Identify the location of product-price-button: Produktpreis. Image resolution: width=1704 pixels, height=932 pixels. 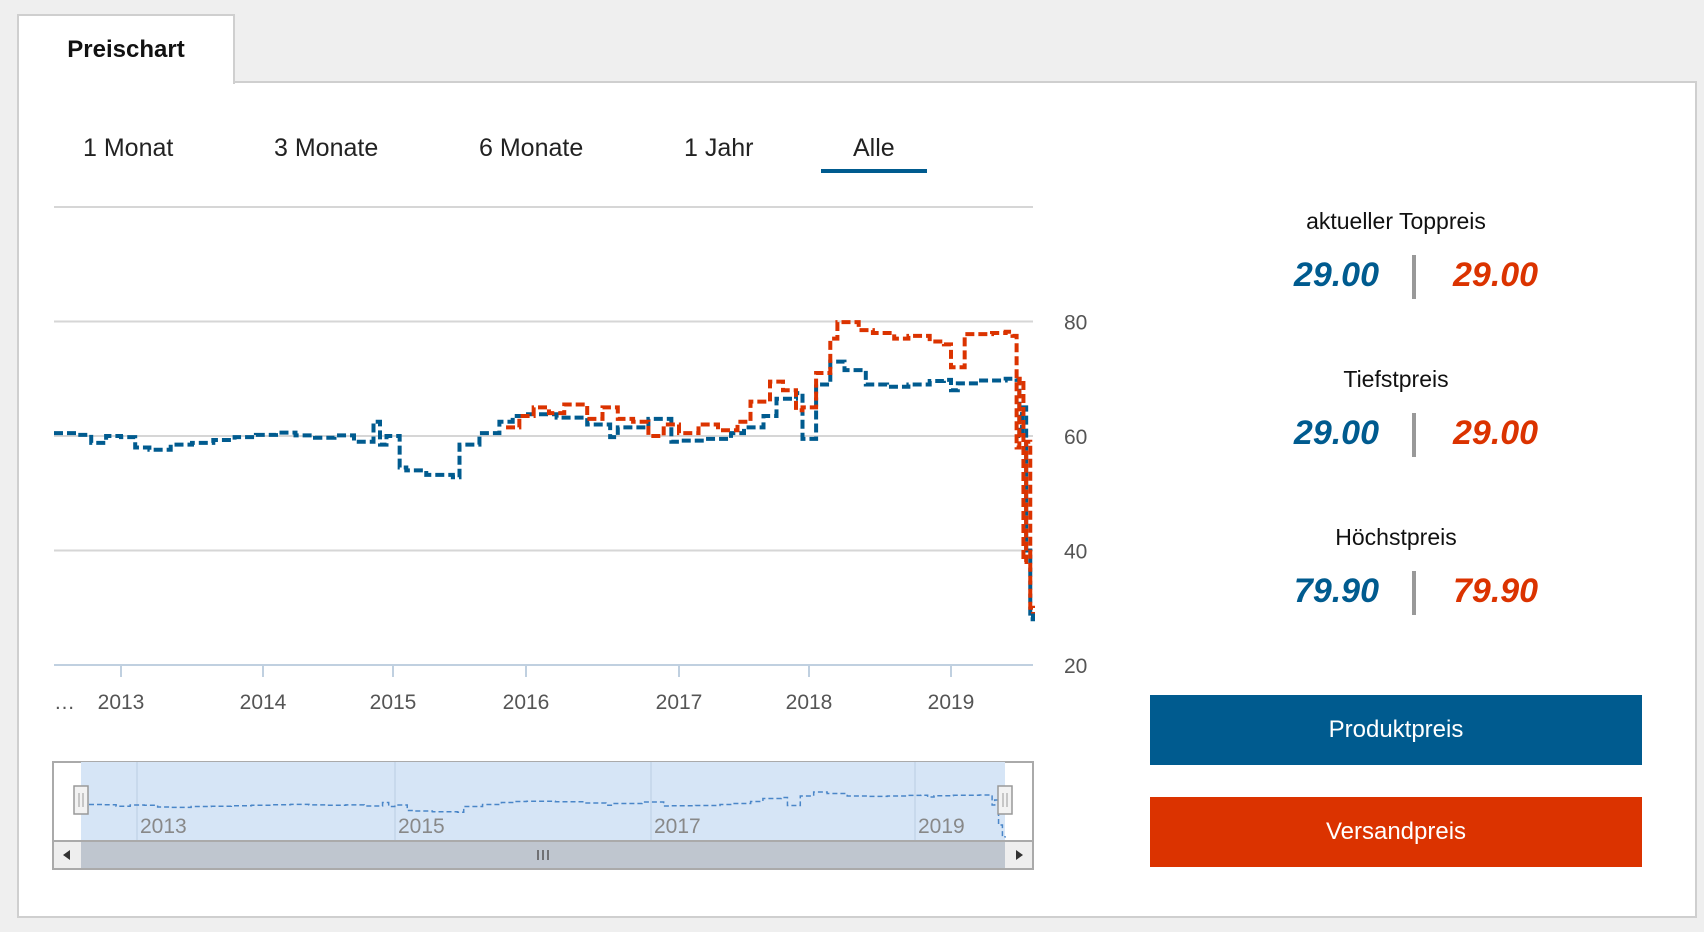
(1396, 730).